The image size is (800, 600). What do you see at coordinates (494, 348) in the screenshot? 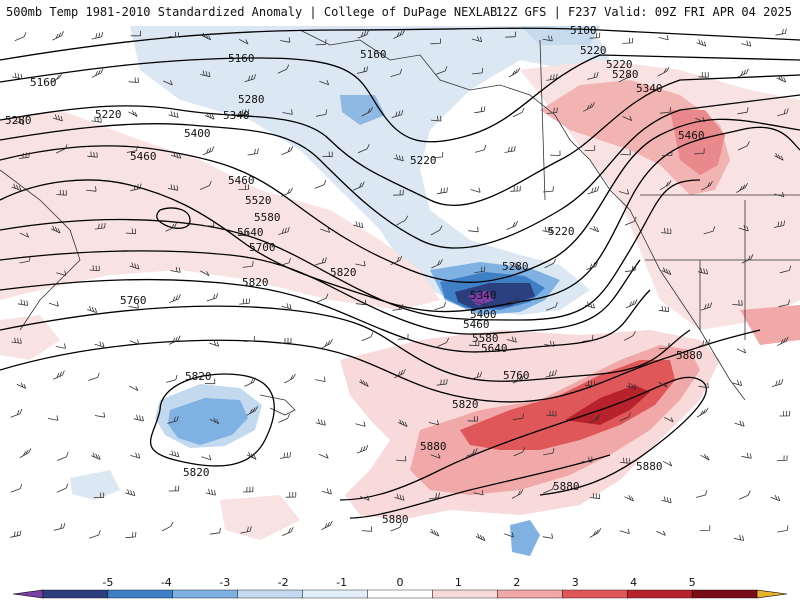
I see `contour-label: 5640` at bounding box center [494, 348].